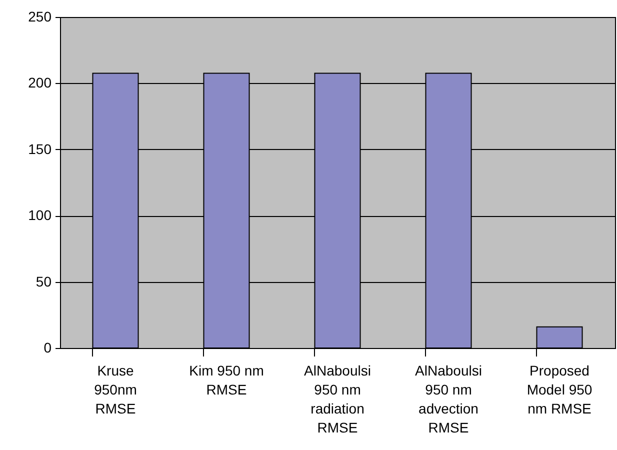 This screenshot has width=617, height=450. What do you see at coordinates (115, 389) in the screenshot?
I see `x-tick-label: Kruse 950nm RMSE` at bounding box center [115, 389].